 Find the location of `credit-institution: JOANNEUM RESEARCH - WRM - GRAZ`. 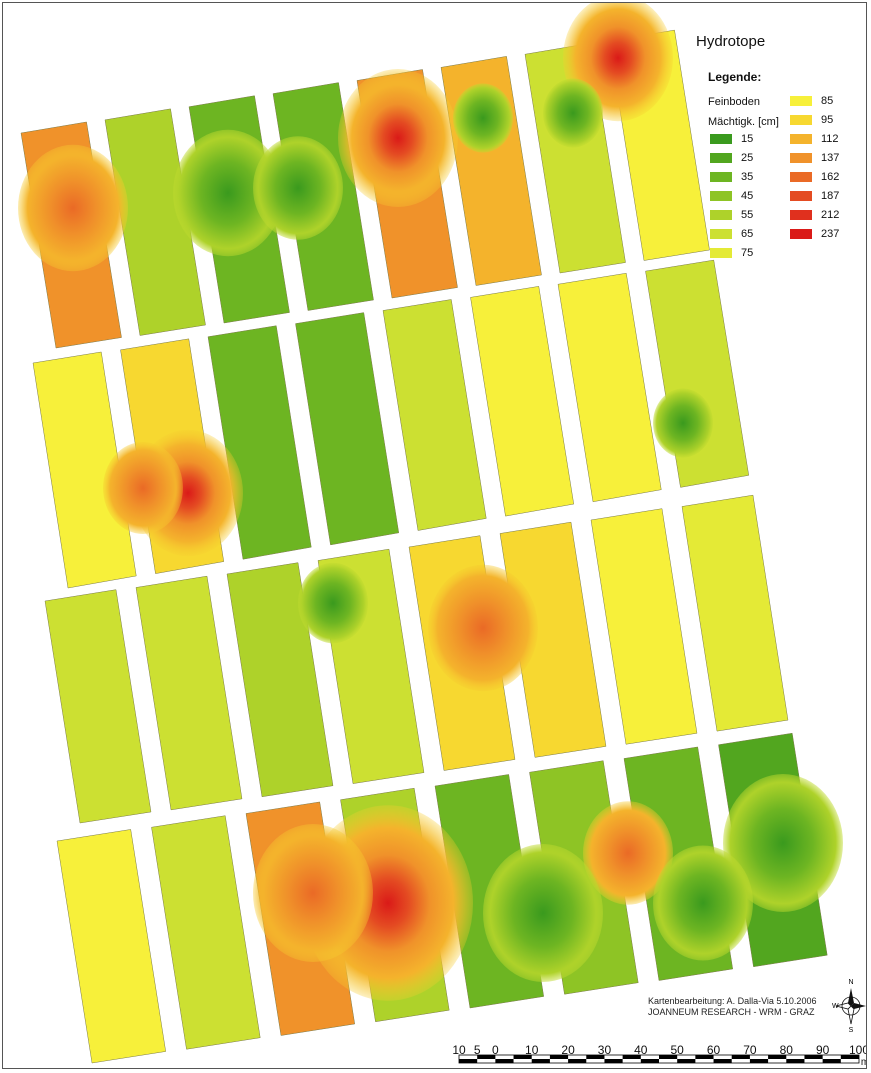

credit-institution: JOANNEUM RESEARCH - WRM - GRAZ is located at coordinates (731, 1012).